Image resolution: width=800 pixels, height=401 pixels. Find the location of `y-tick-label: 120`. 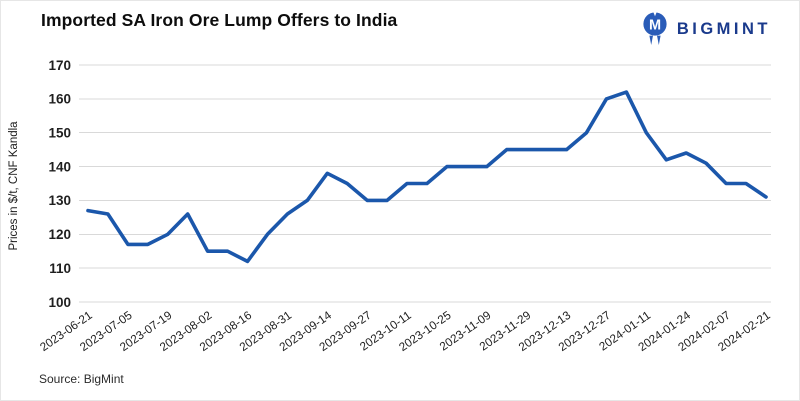

y-tick-label: 120 is located at coordinates (59, 234).